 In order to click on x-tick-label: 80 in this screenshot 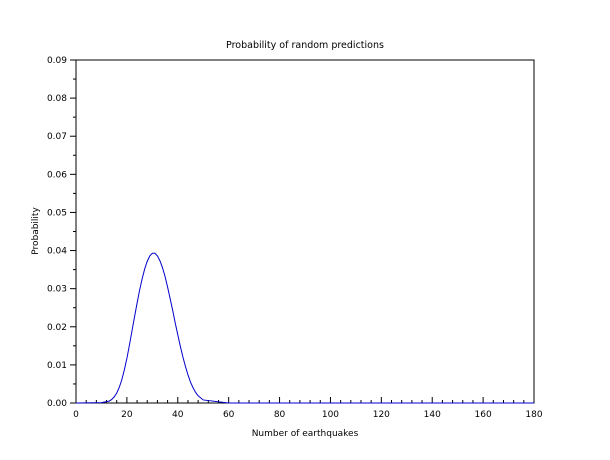, I will do `click(280, 415)`.